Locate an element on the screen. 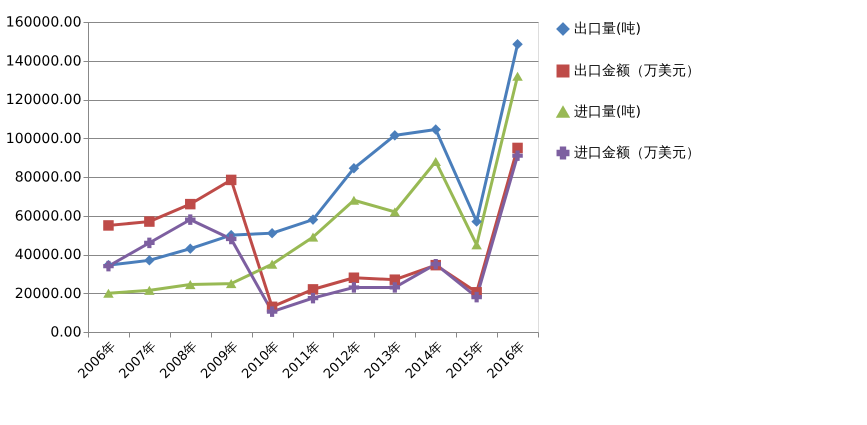 This screenshot has width=867, height=425. legend-label: 出口量(吨) is located at coordinates (607, 29).